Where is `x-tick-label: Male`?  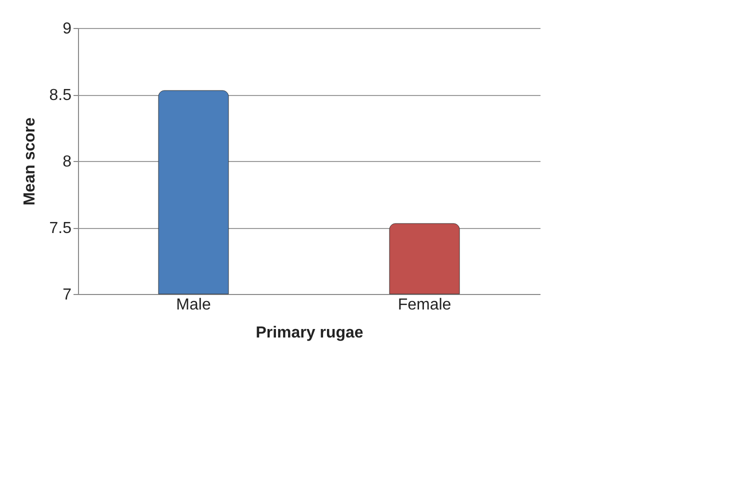
x-tick-label: Male is located at coordinates (193, 305).